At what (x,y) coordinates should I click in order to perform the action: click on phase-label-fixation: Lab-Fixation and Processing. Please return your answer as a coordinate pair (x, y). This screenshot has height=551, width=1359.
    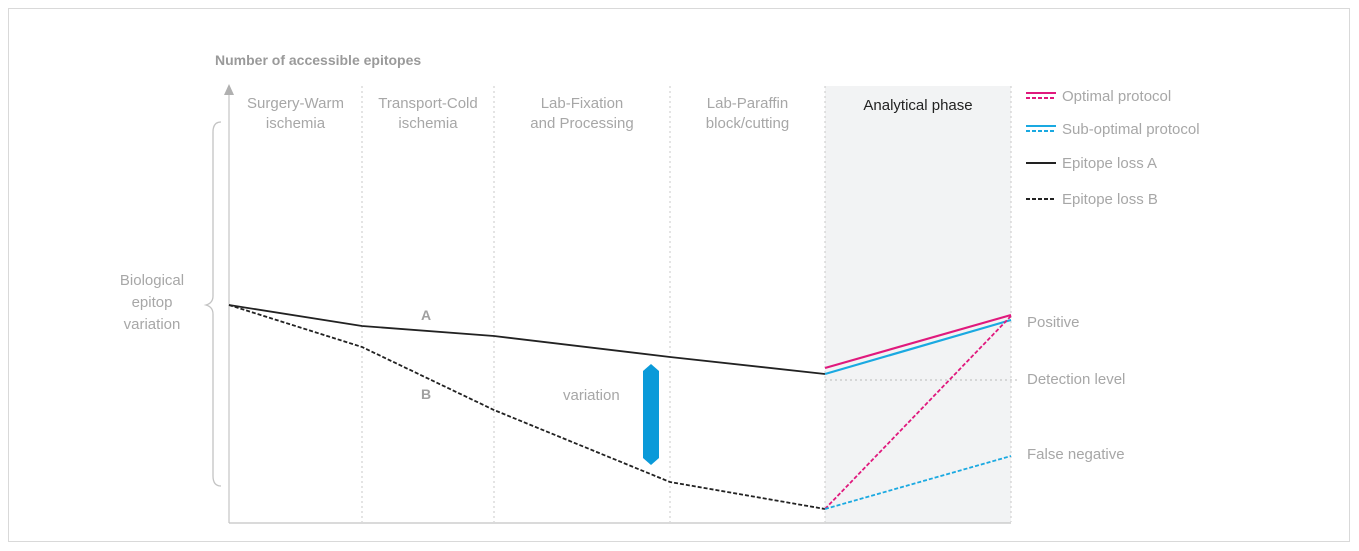
    Looking at the image, I should click on (582, 113).